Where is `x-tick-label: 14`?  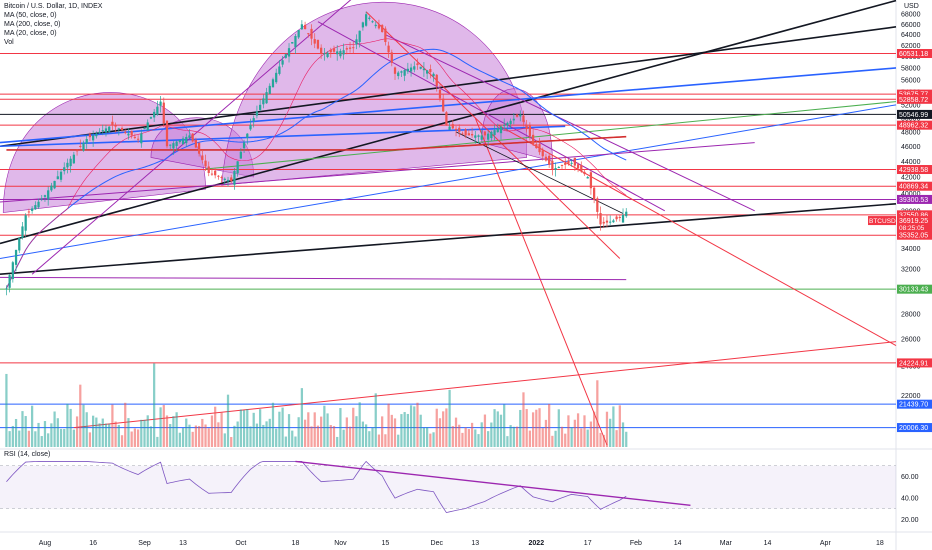
x-tick-label: 14 is located at coordinates (678, 543).